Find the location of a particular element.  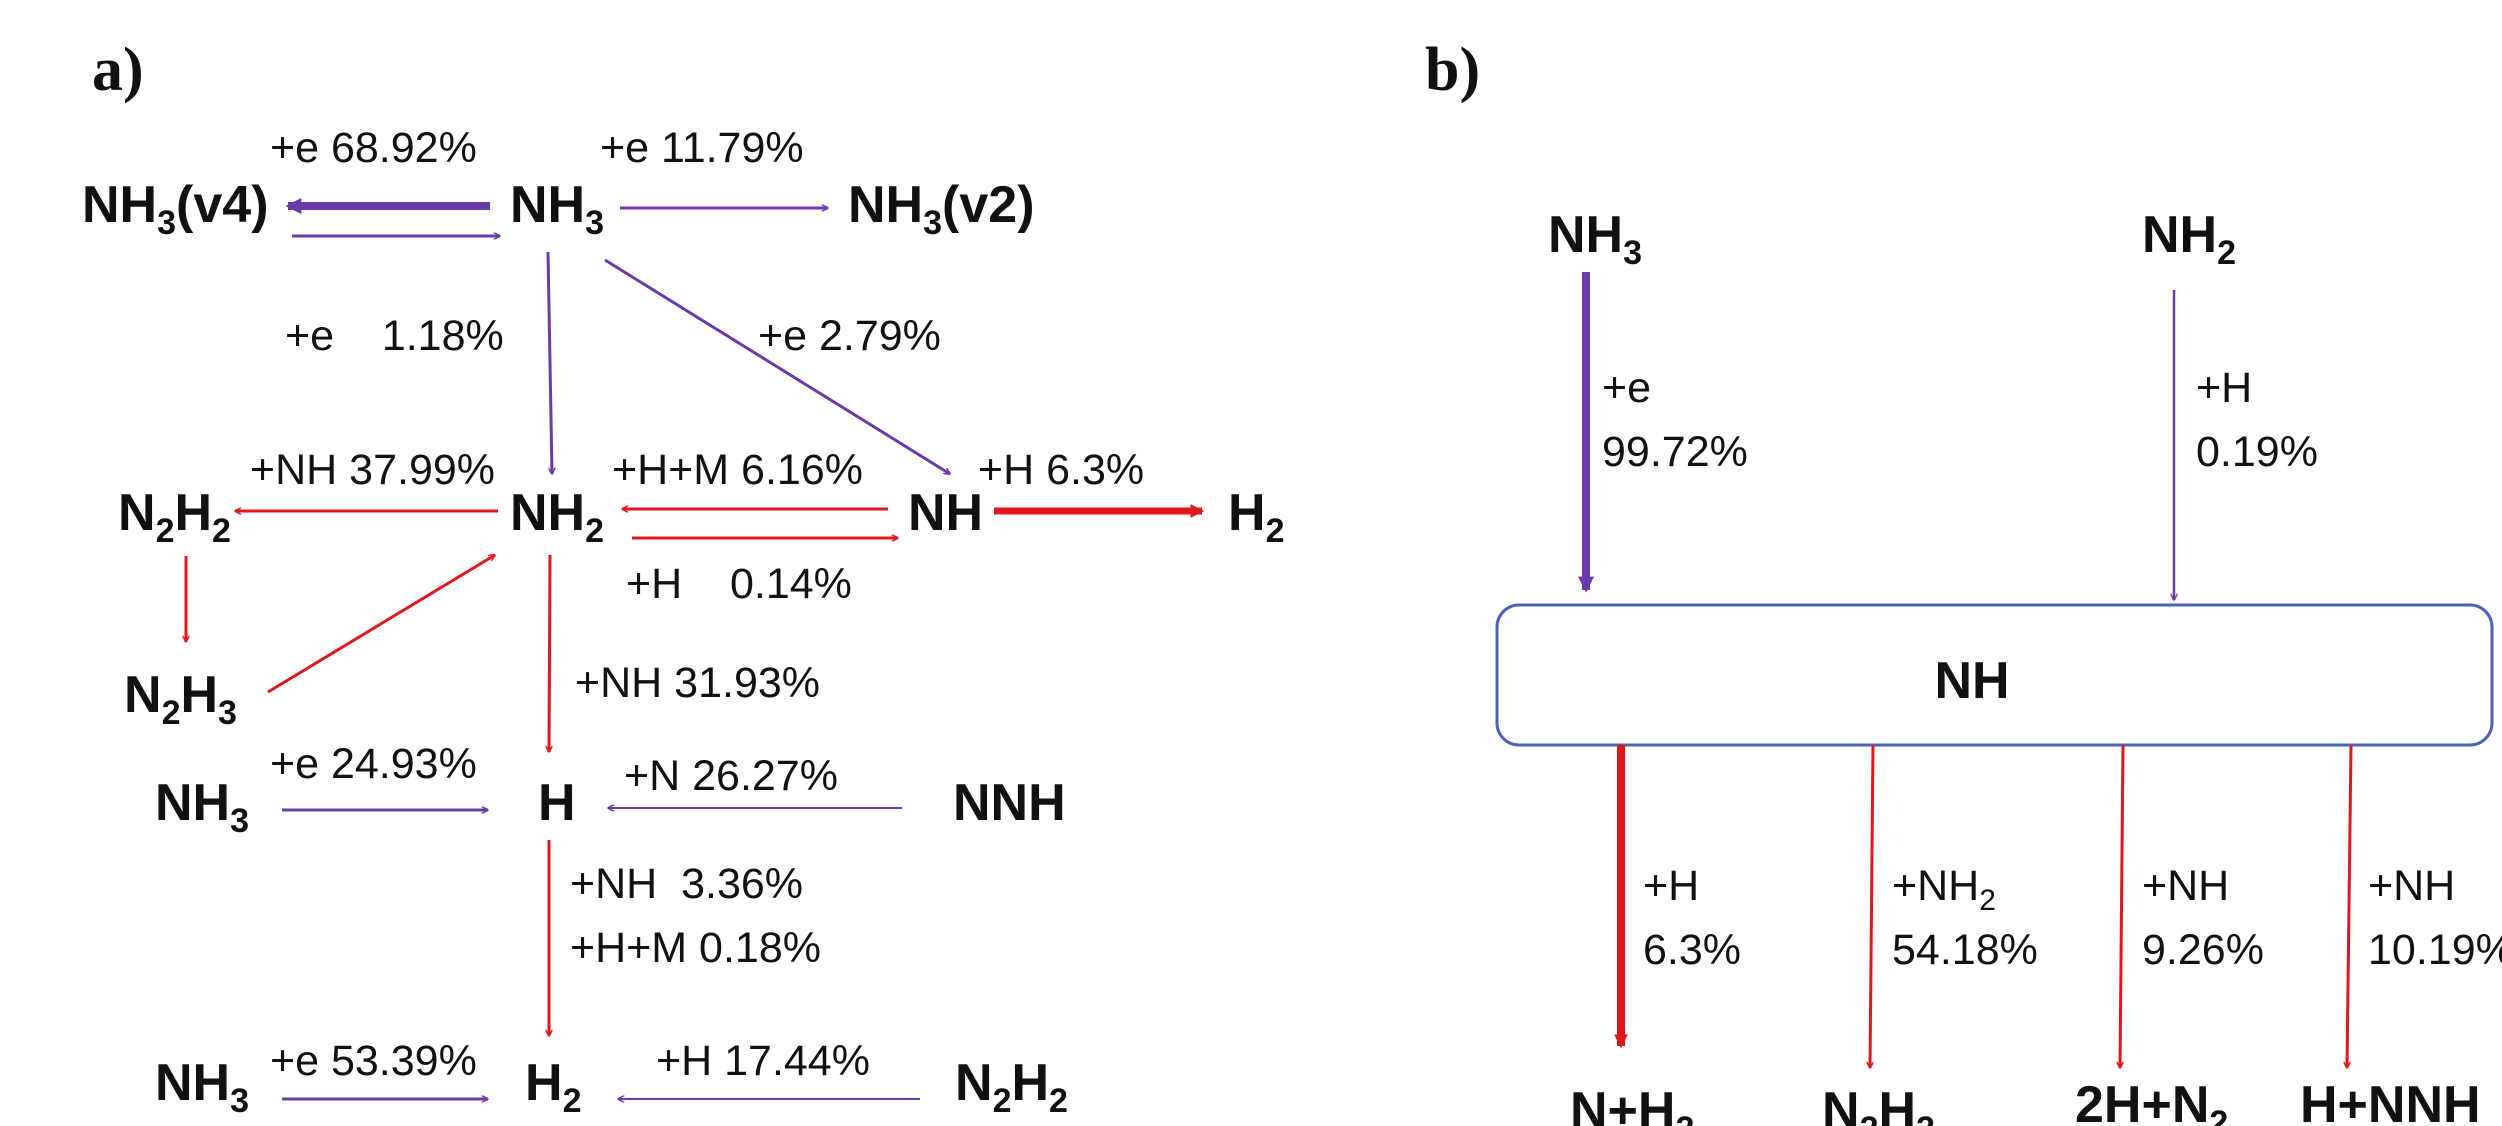

panel-b-label: b) is located at coordinates (1452, 70).